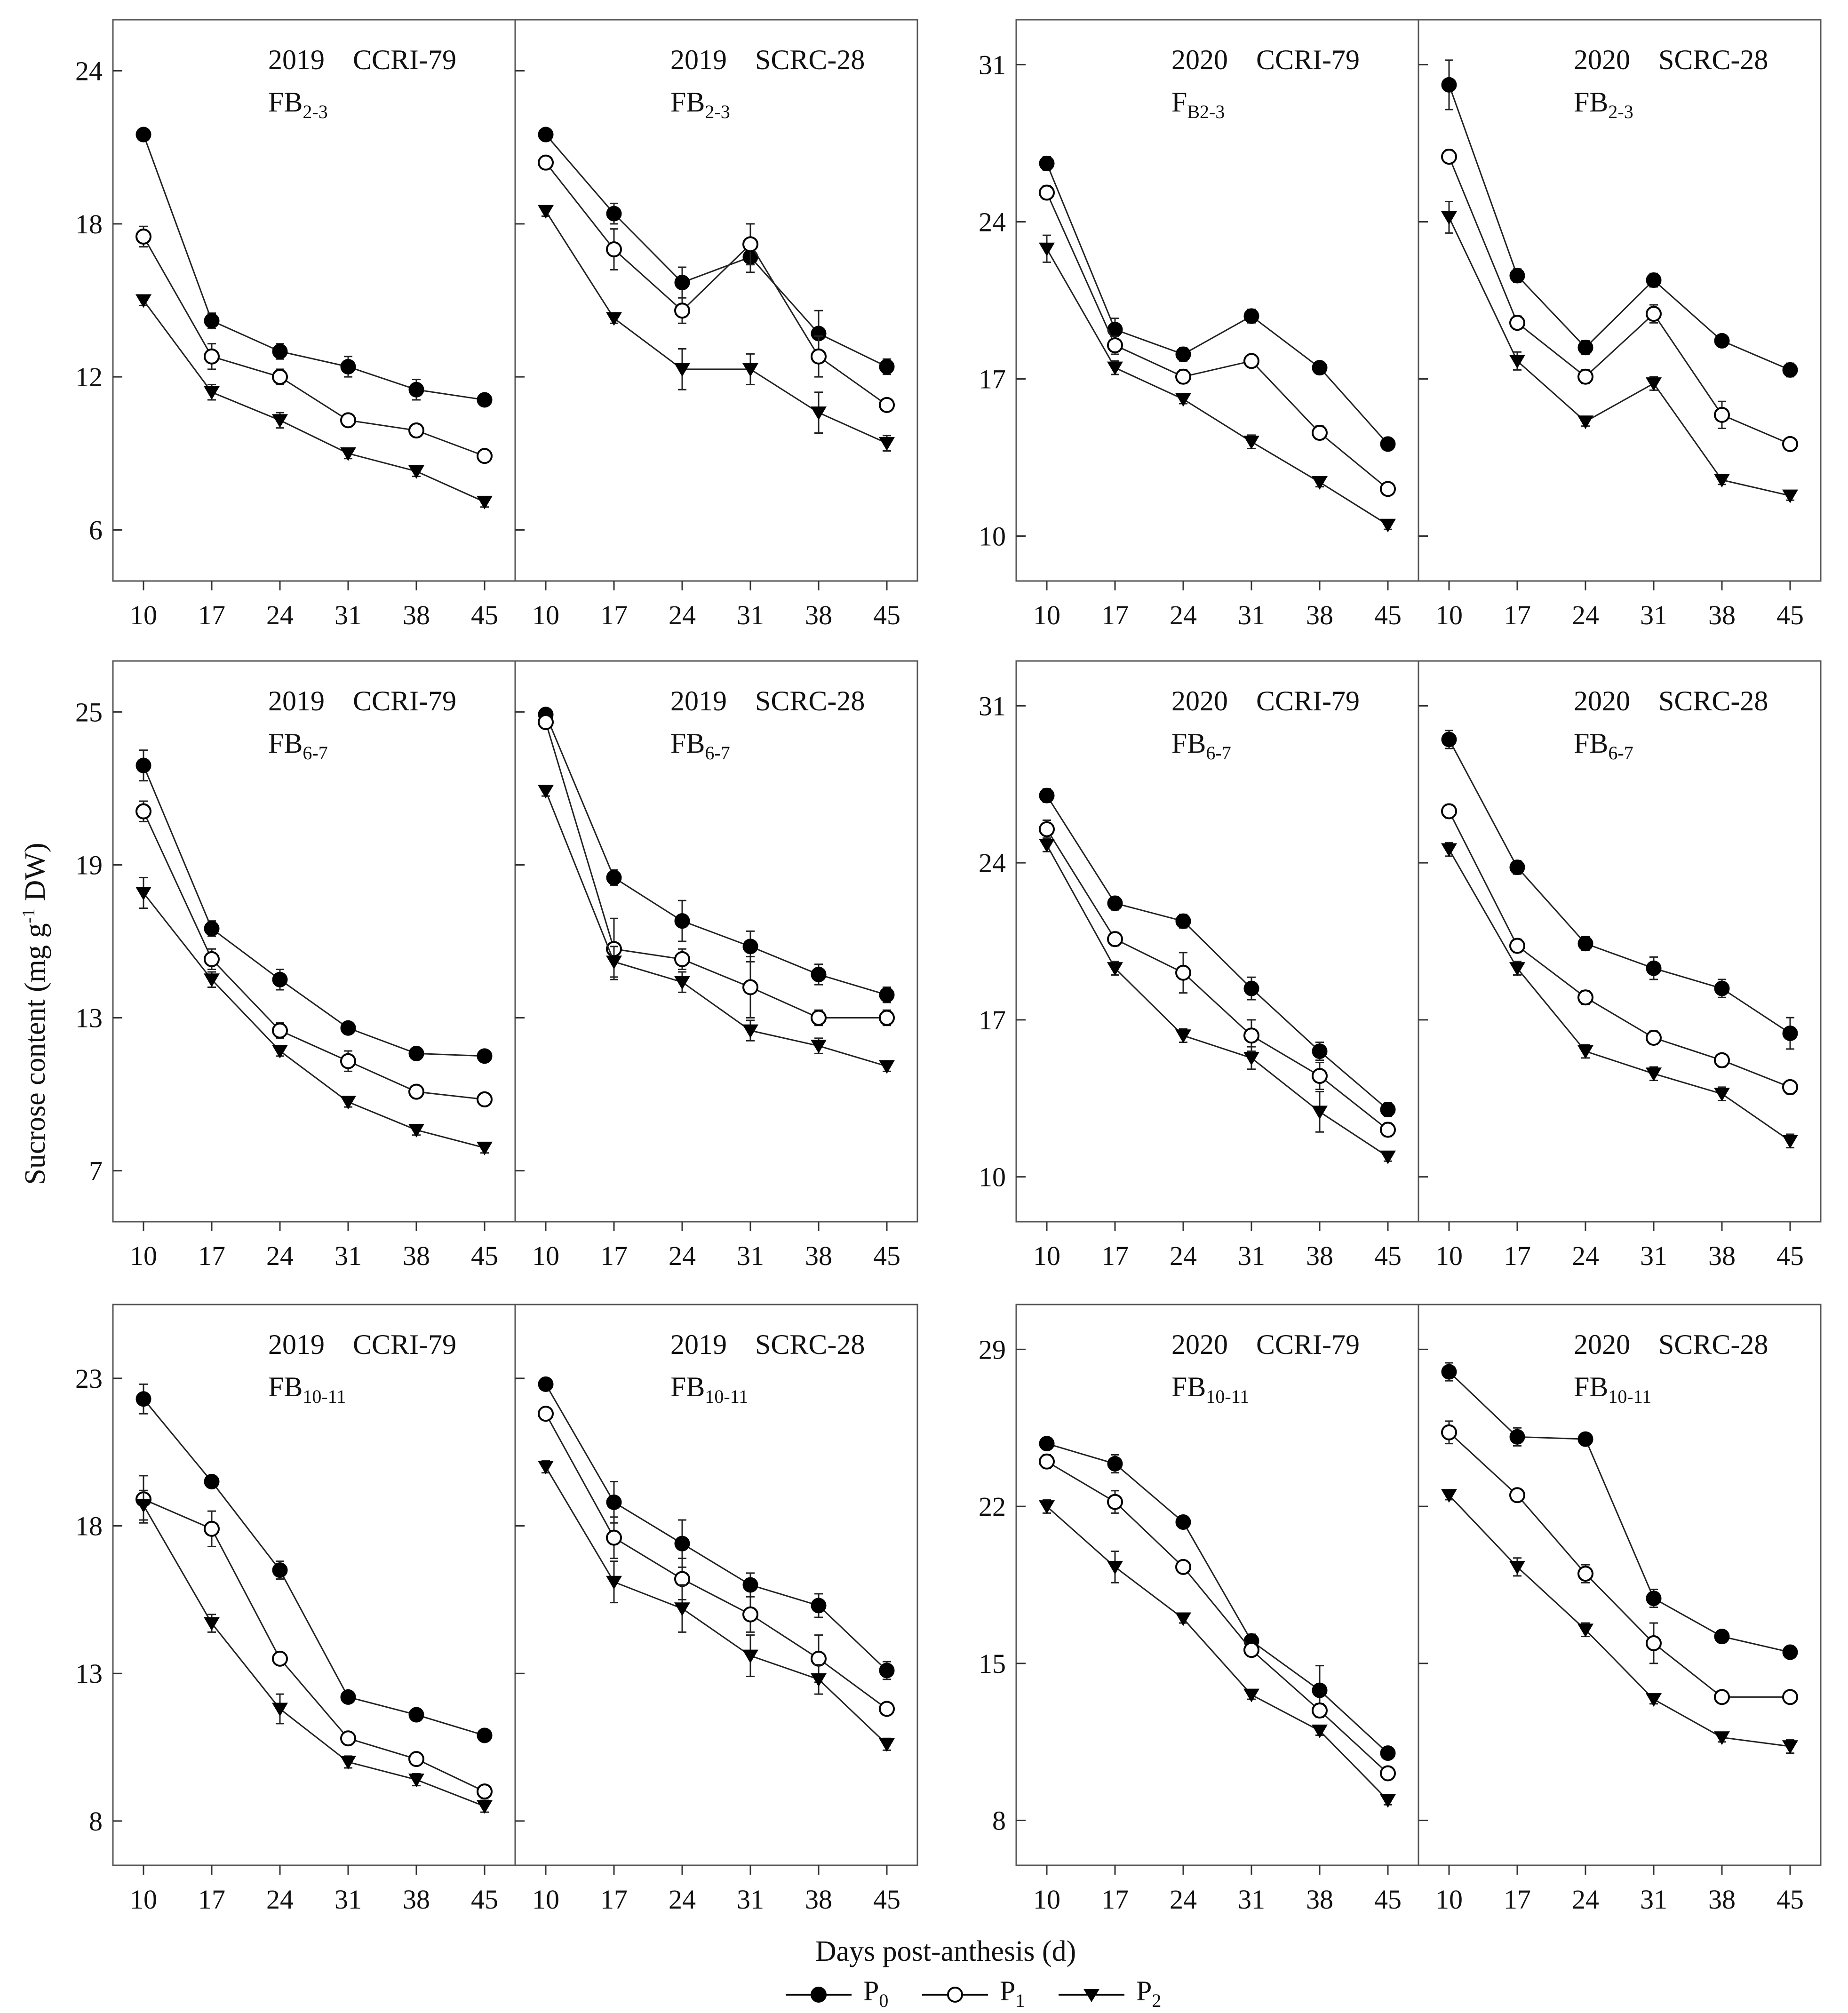 Image resolution: width=1848 pixels, height=2013 pixels. What do you see at coordinates (89, 224) in the screenshot?
I see `y-tick-label: 18` at bounding box center [89, 224].